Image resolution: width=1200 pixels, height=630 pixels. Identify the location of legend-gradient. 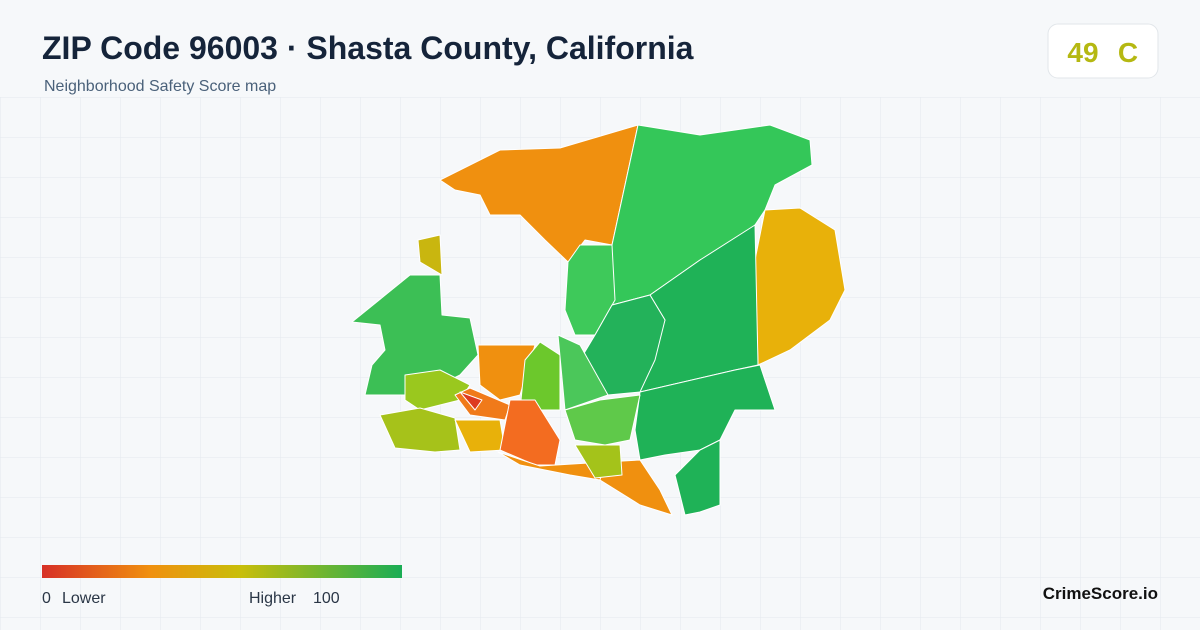
(222, 571).